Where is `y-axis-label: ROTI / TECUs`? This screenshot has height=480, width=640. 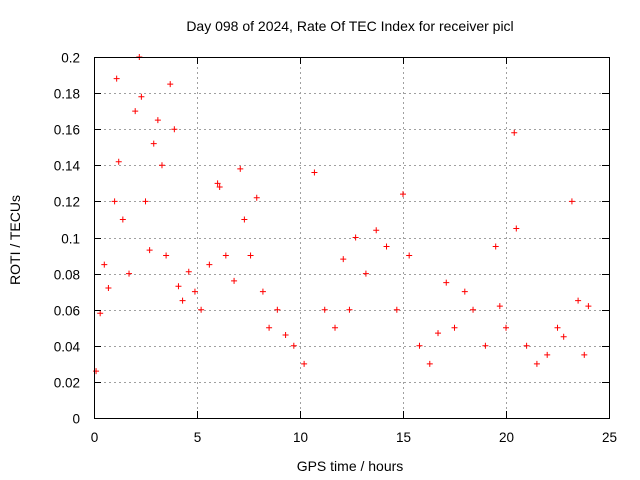
y-axis-label: ROTI / TECUs is located at coordinates (15, 240).